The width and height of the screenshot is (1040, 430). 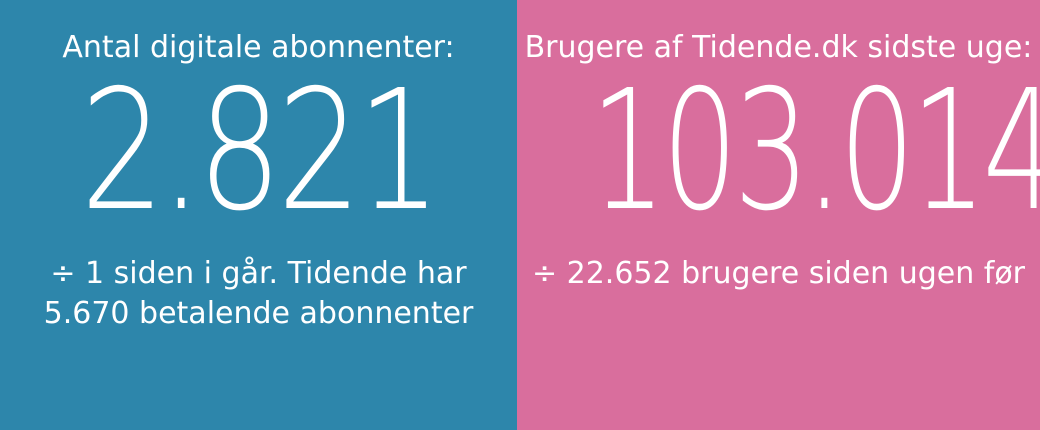 I want to click on weekly-users-note-line1: ÷ 22.652 brugere siden ugen før, so click(x=778, y=273).